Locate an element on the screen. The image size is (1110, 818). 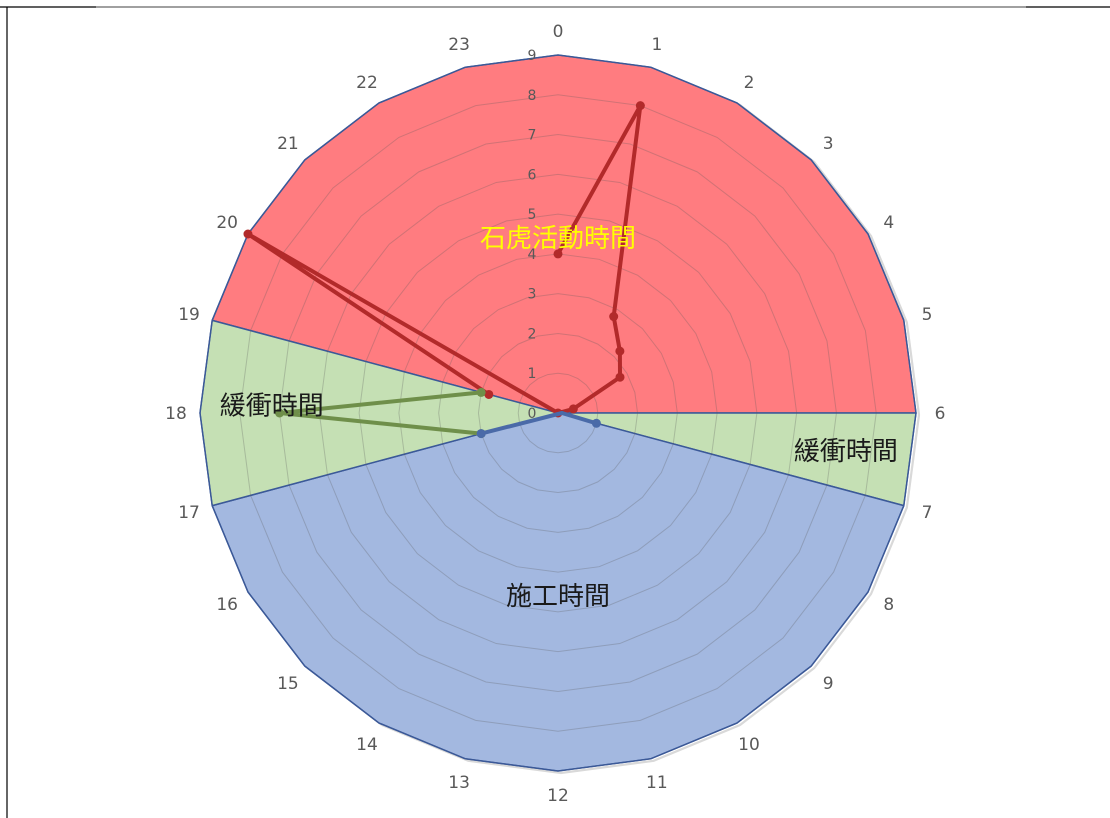
radial-tick-label: 4 is located at coordinates (532, 255).